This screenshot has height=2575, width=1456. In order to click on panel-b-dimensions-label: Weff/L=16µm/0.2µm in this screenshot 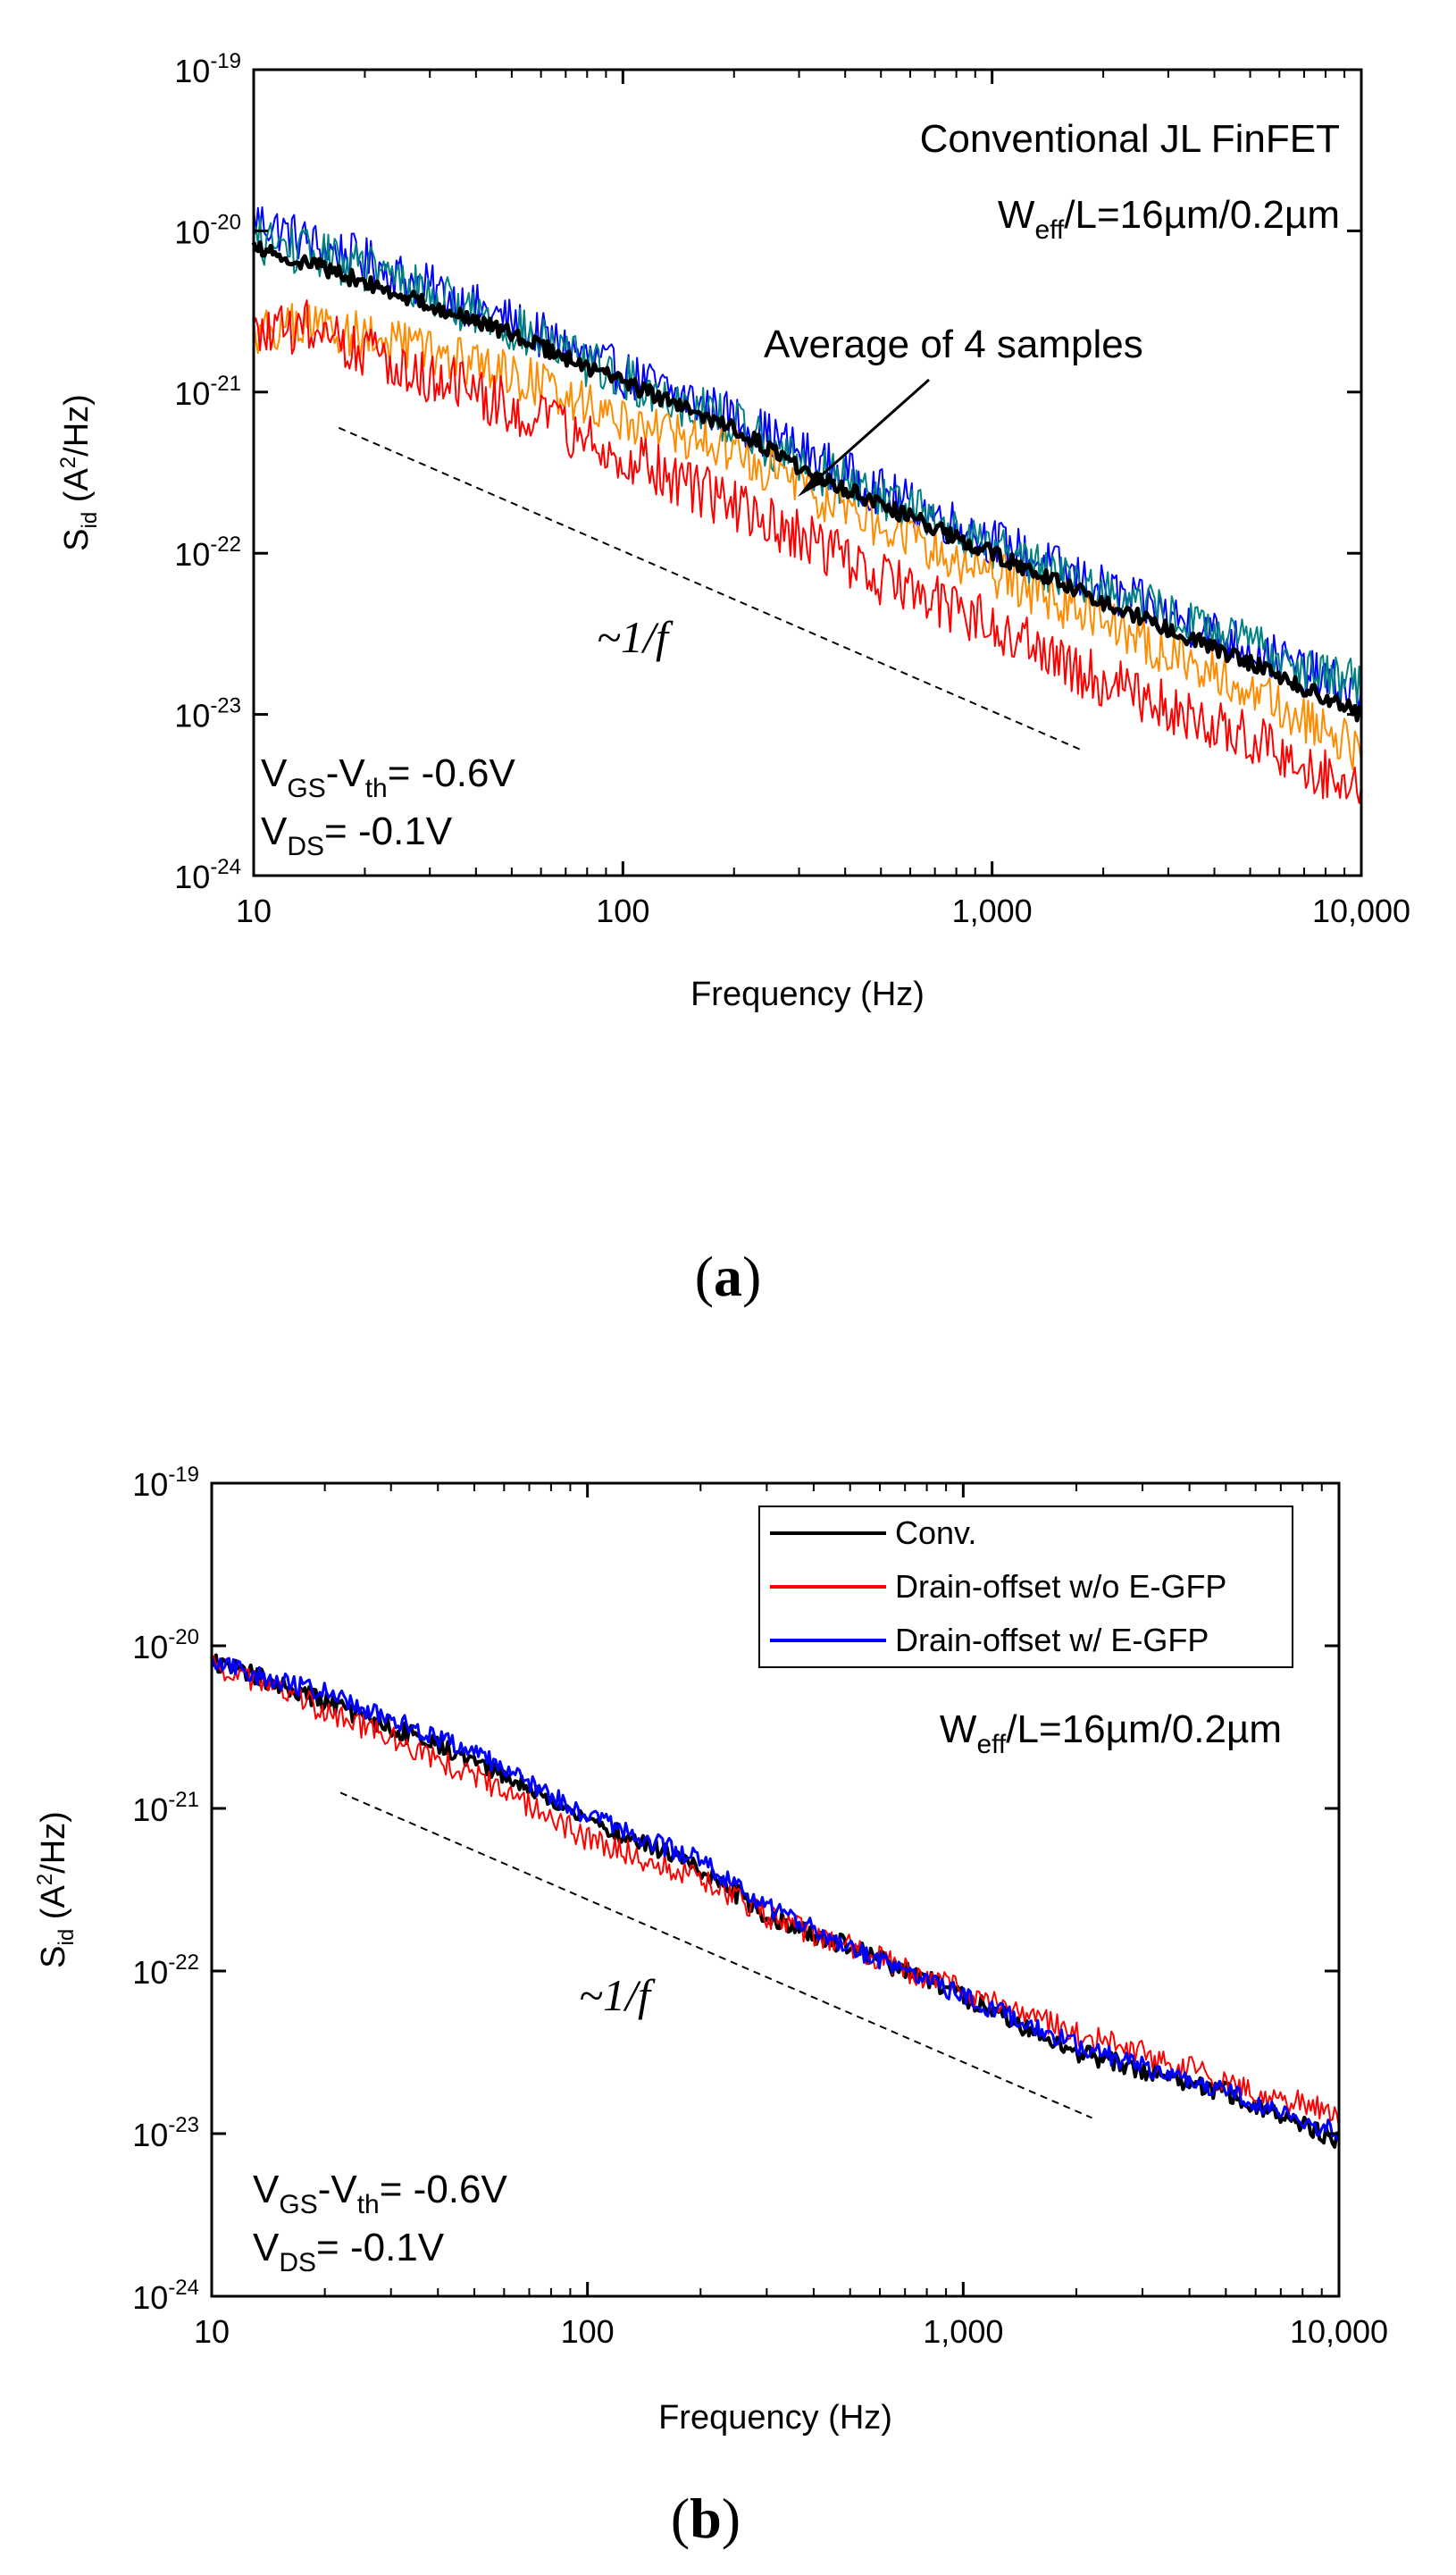, I will do `click(1111, 1733)`.